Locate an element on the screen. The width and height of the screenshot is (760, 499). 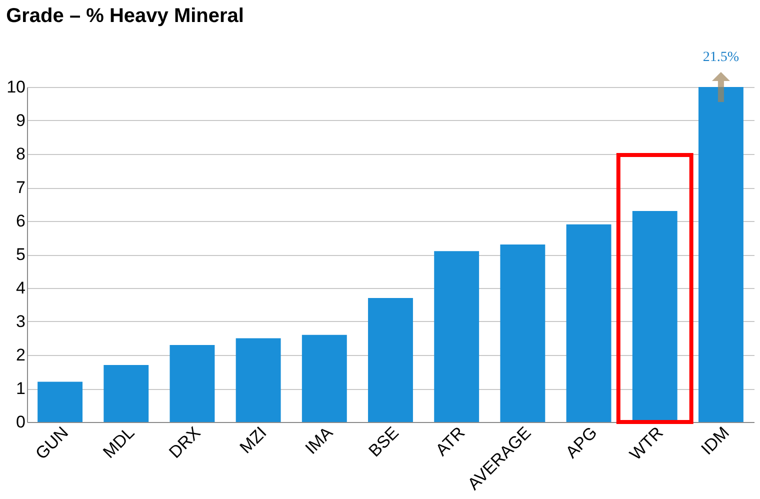
x-tick-label: MZI is located at coordinates (253, 440).